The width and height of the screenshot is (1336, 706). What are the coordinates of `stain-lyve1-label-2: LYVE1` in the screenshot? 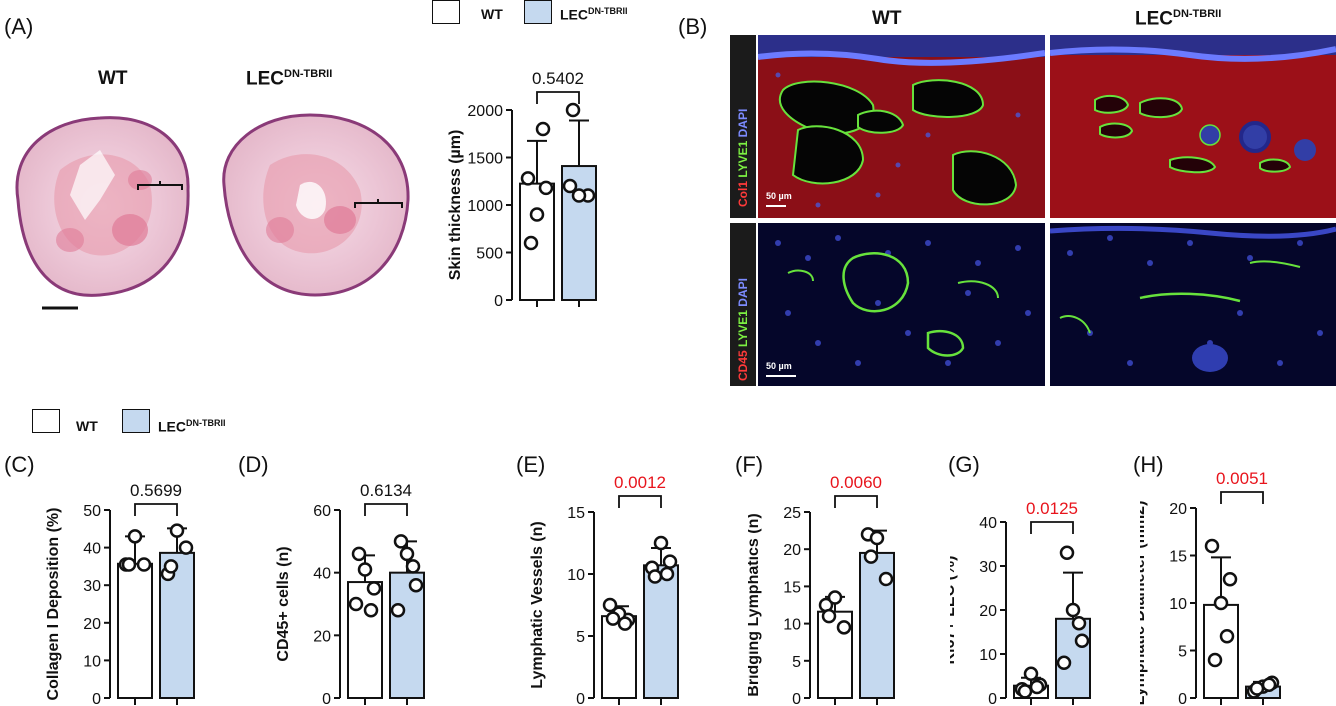 It's located at (743, 328).